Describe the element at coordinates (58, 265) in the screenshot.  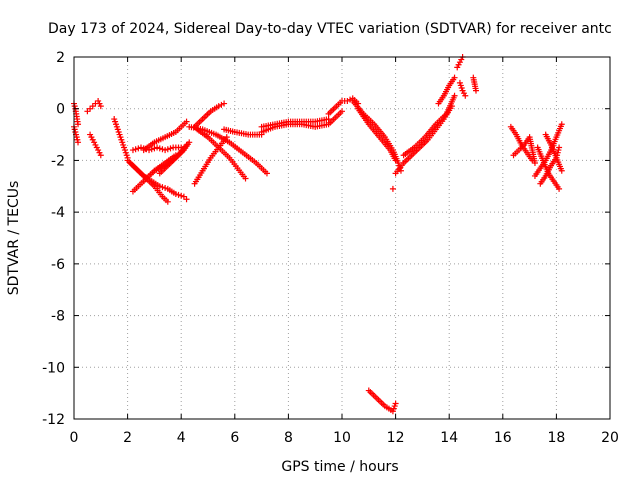
I see `y-tick-label: -6` at that location.